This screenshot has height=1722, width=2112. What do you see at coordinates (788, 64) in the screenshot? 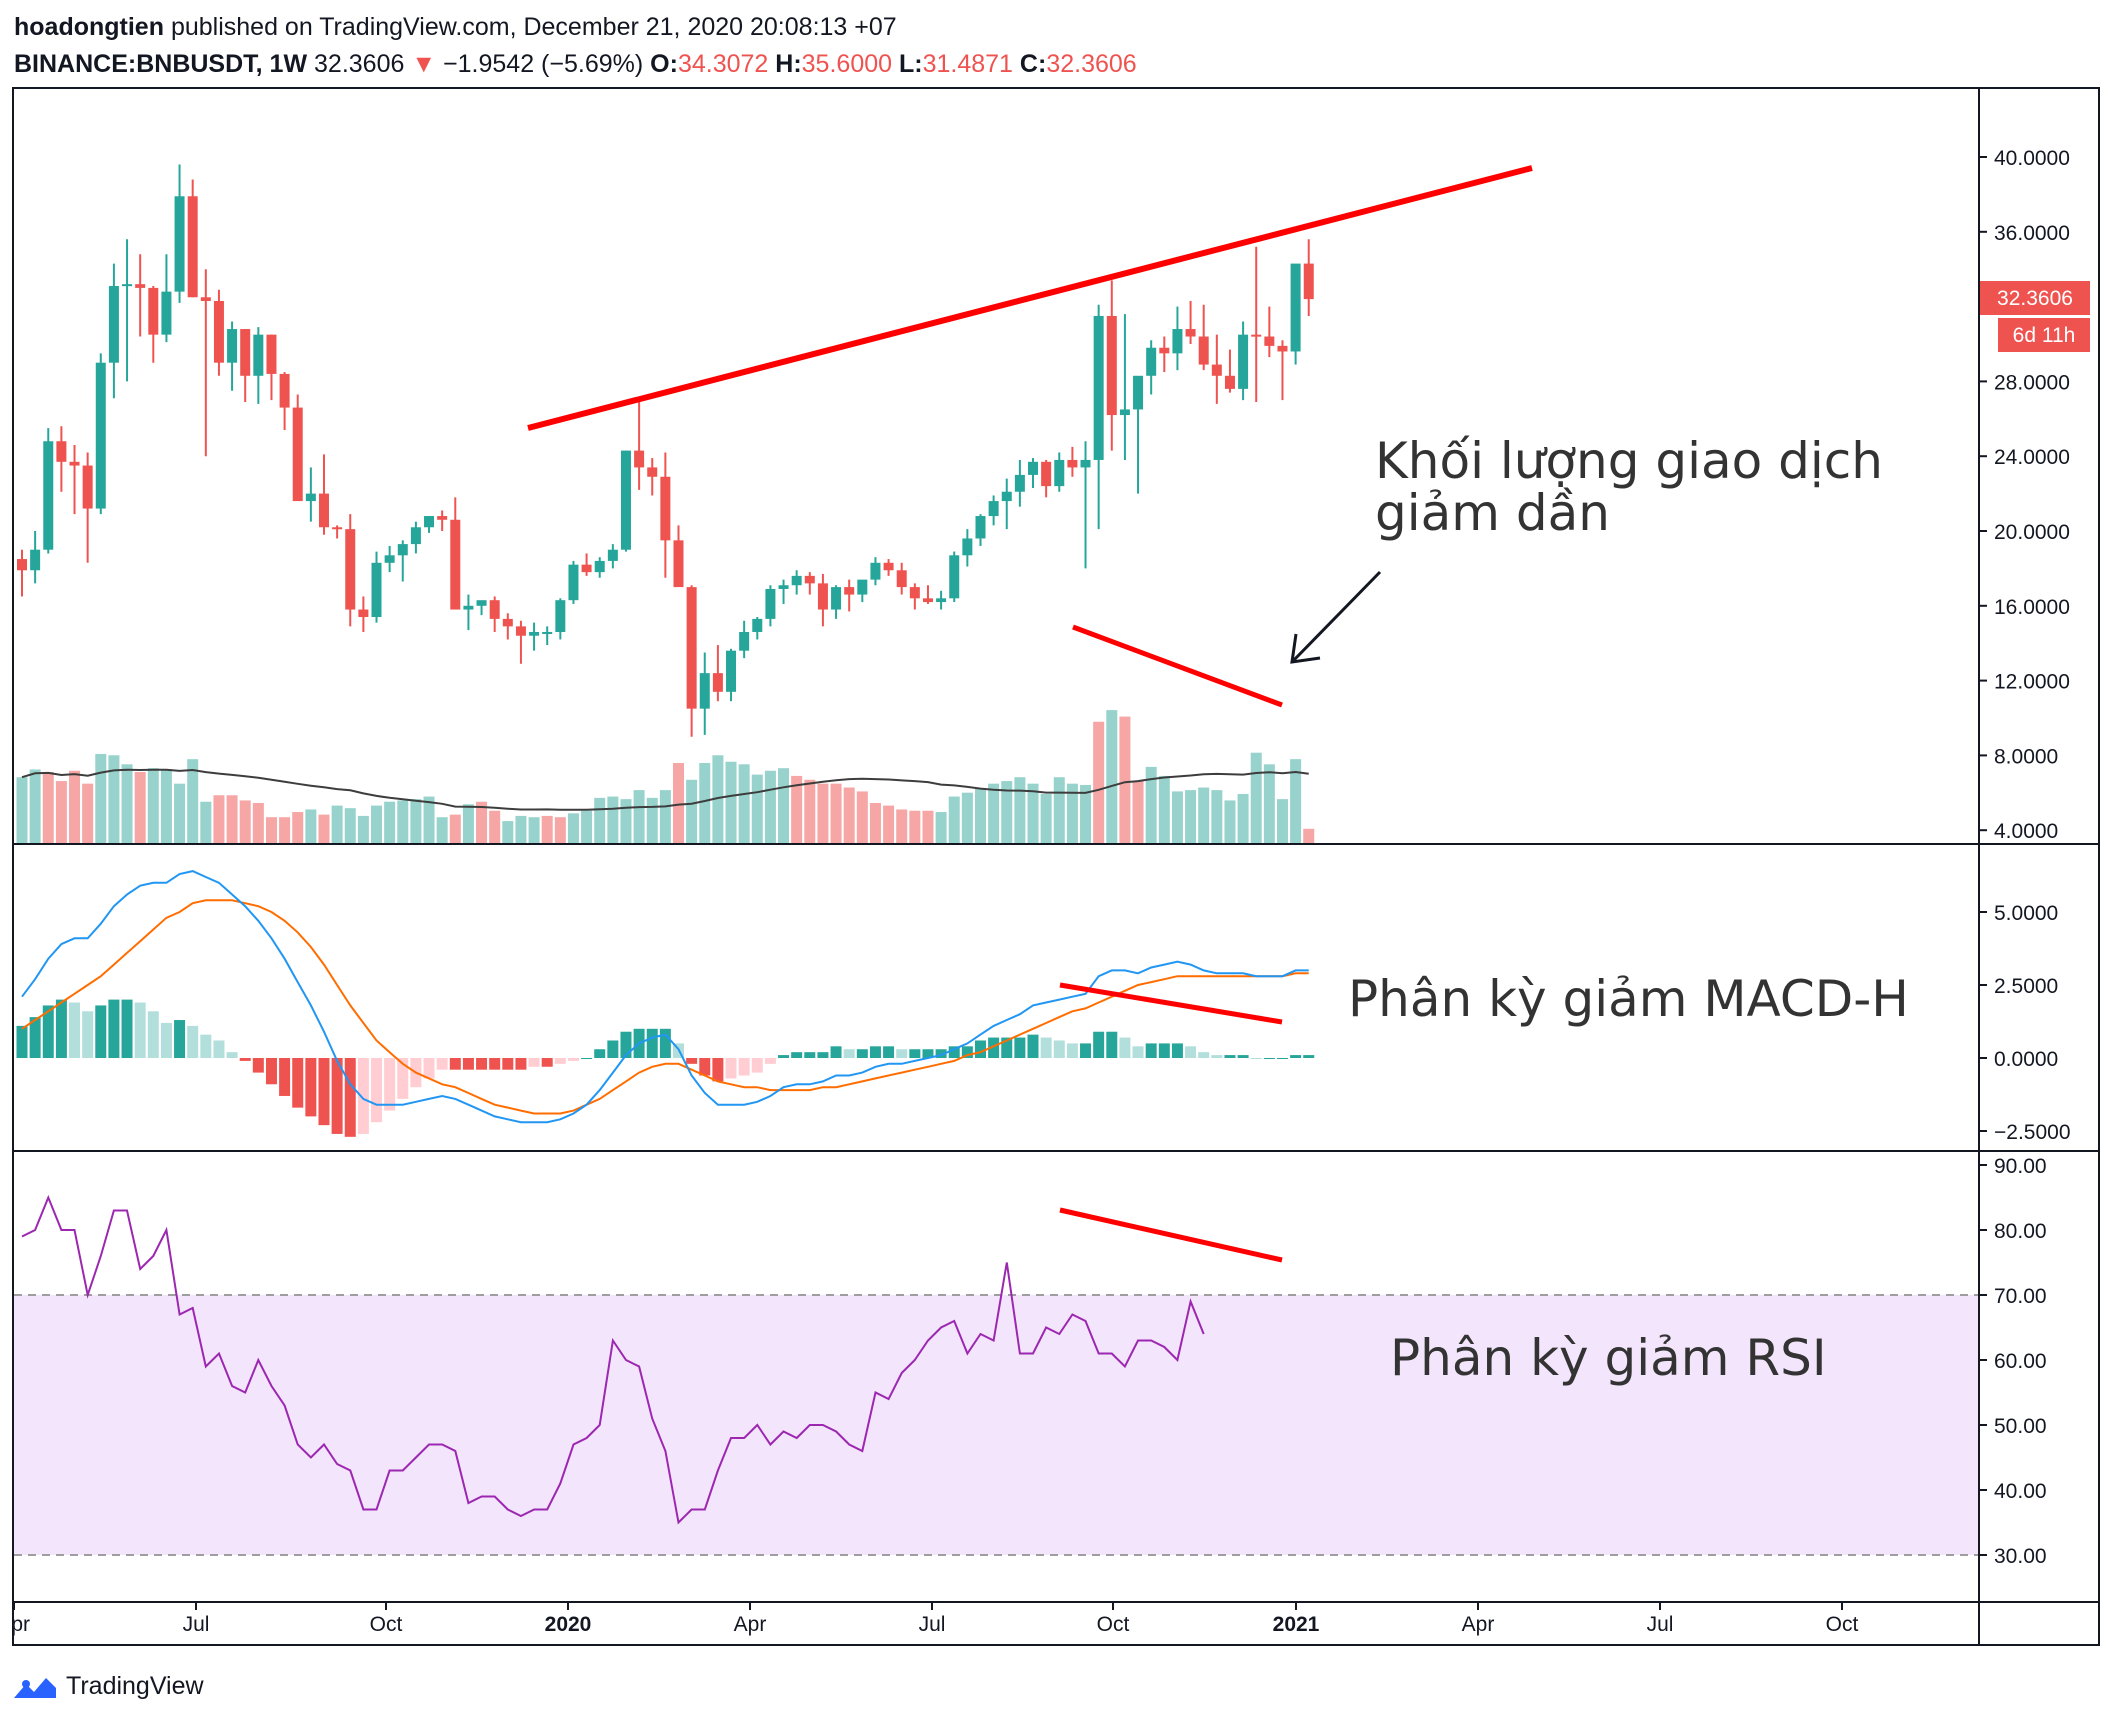
I see `high-label: H:` at bounding box center [788, 64].